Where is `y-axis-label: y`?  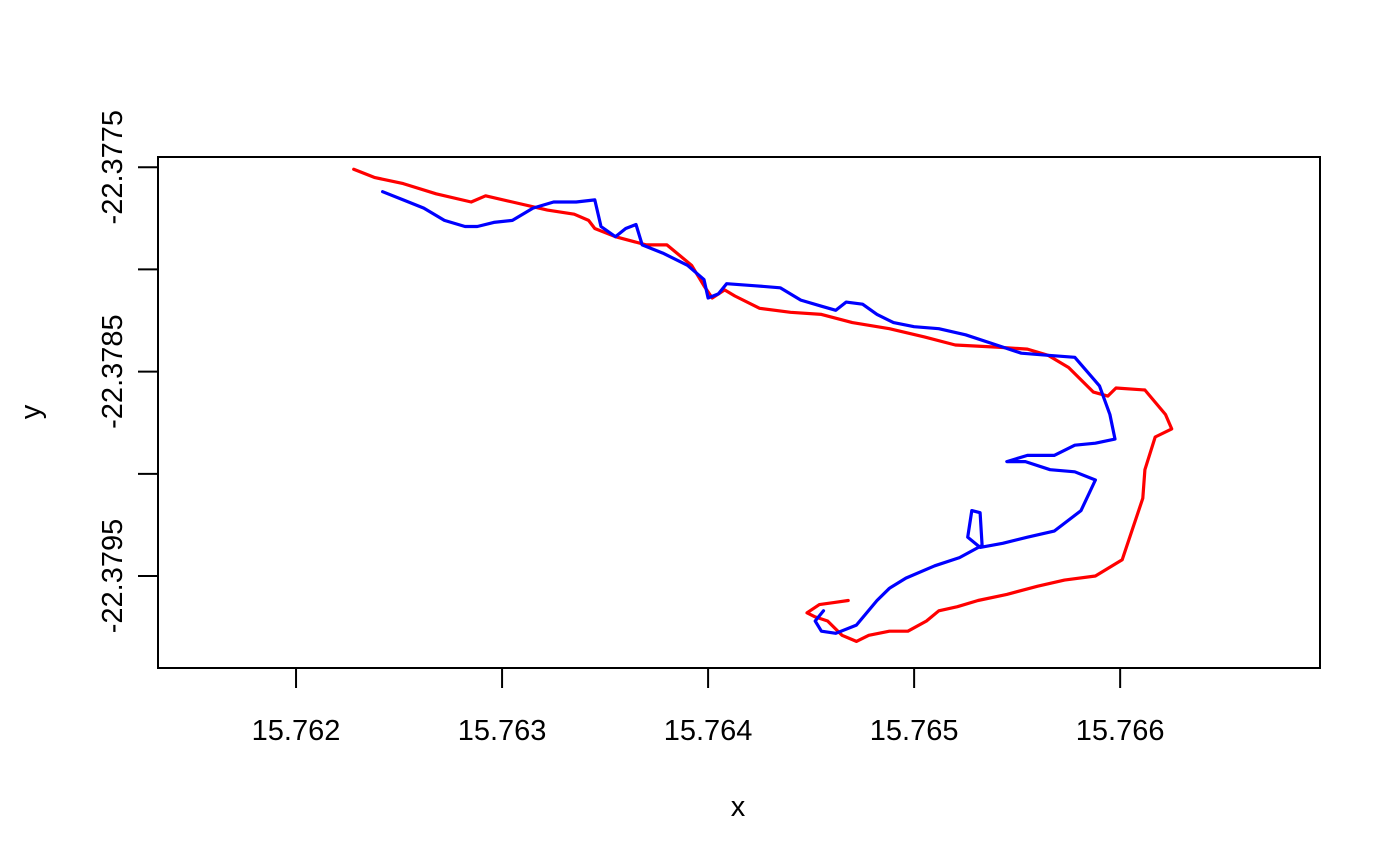
y-axis-label: y is located at coordinates (31, 411).